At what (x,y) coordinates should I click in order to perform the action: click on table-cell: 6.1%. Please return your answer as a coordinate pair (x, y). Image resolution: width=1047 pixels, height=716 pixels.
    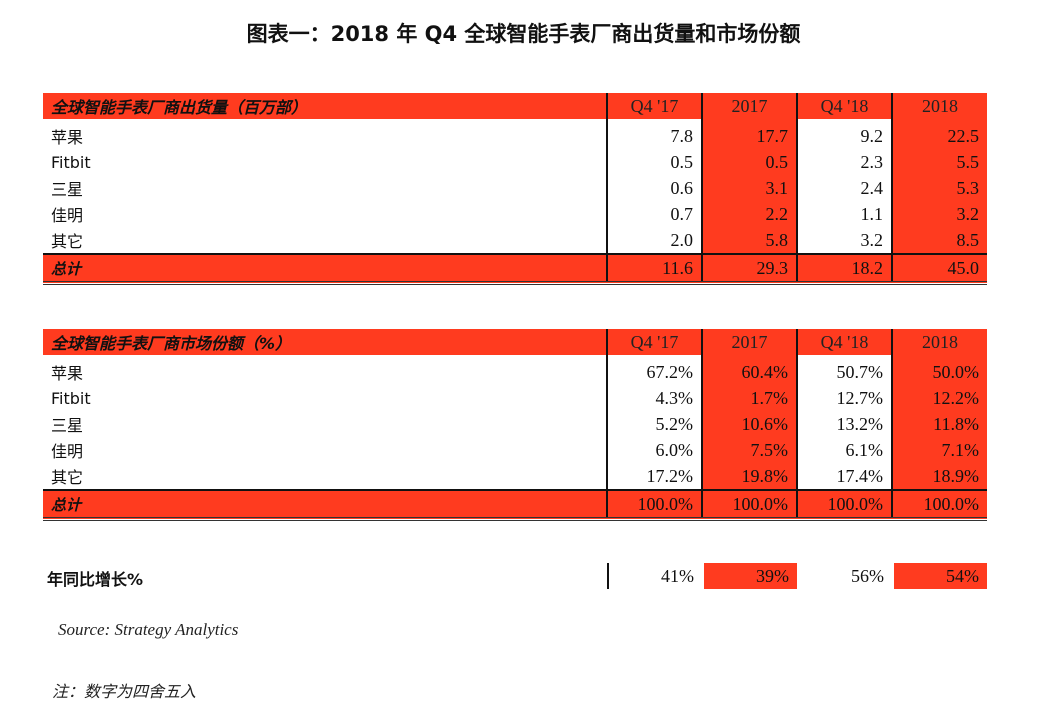
    Looking at the image, I should click on (844, 450).